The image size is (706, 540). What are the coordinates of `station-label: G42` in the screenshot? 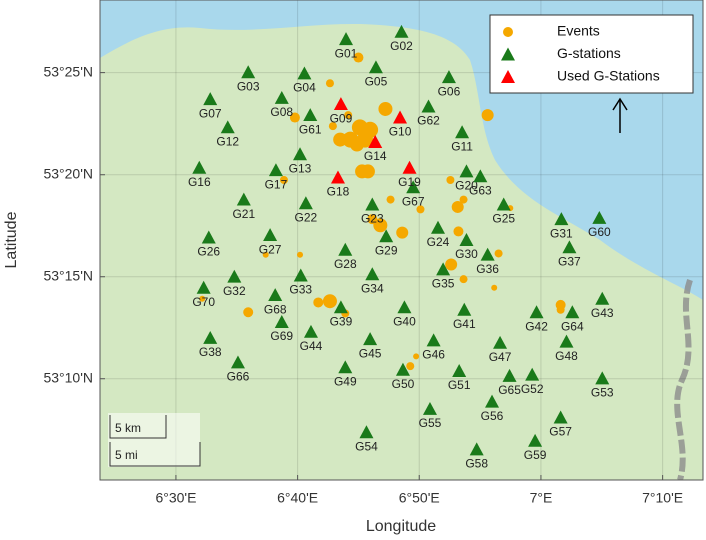 It's located at (536, 326).